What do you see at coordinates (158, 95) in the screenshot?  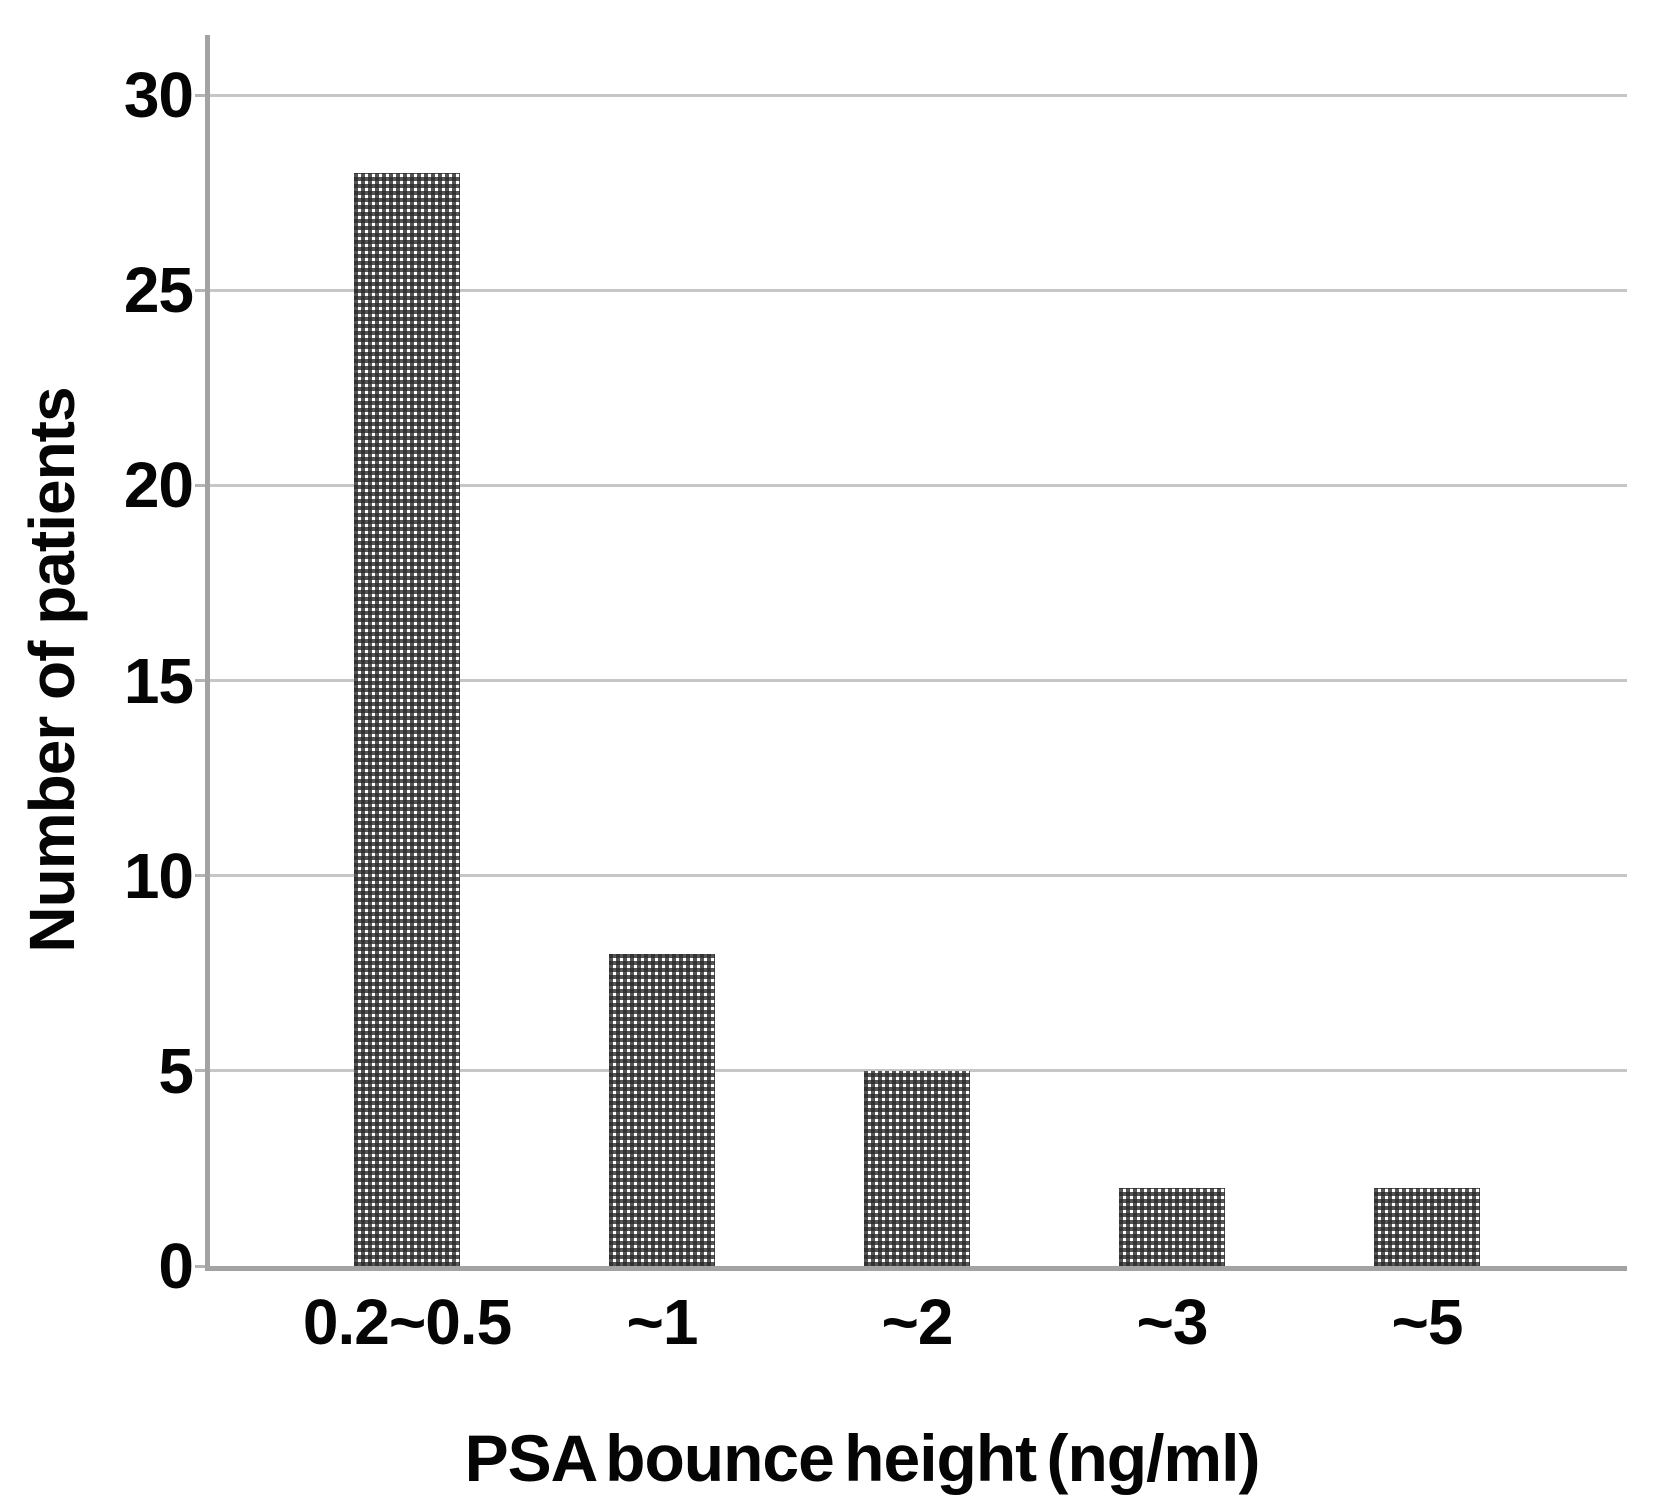 I see `y-tick-label: 30` at bounding box center [158, 95].